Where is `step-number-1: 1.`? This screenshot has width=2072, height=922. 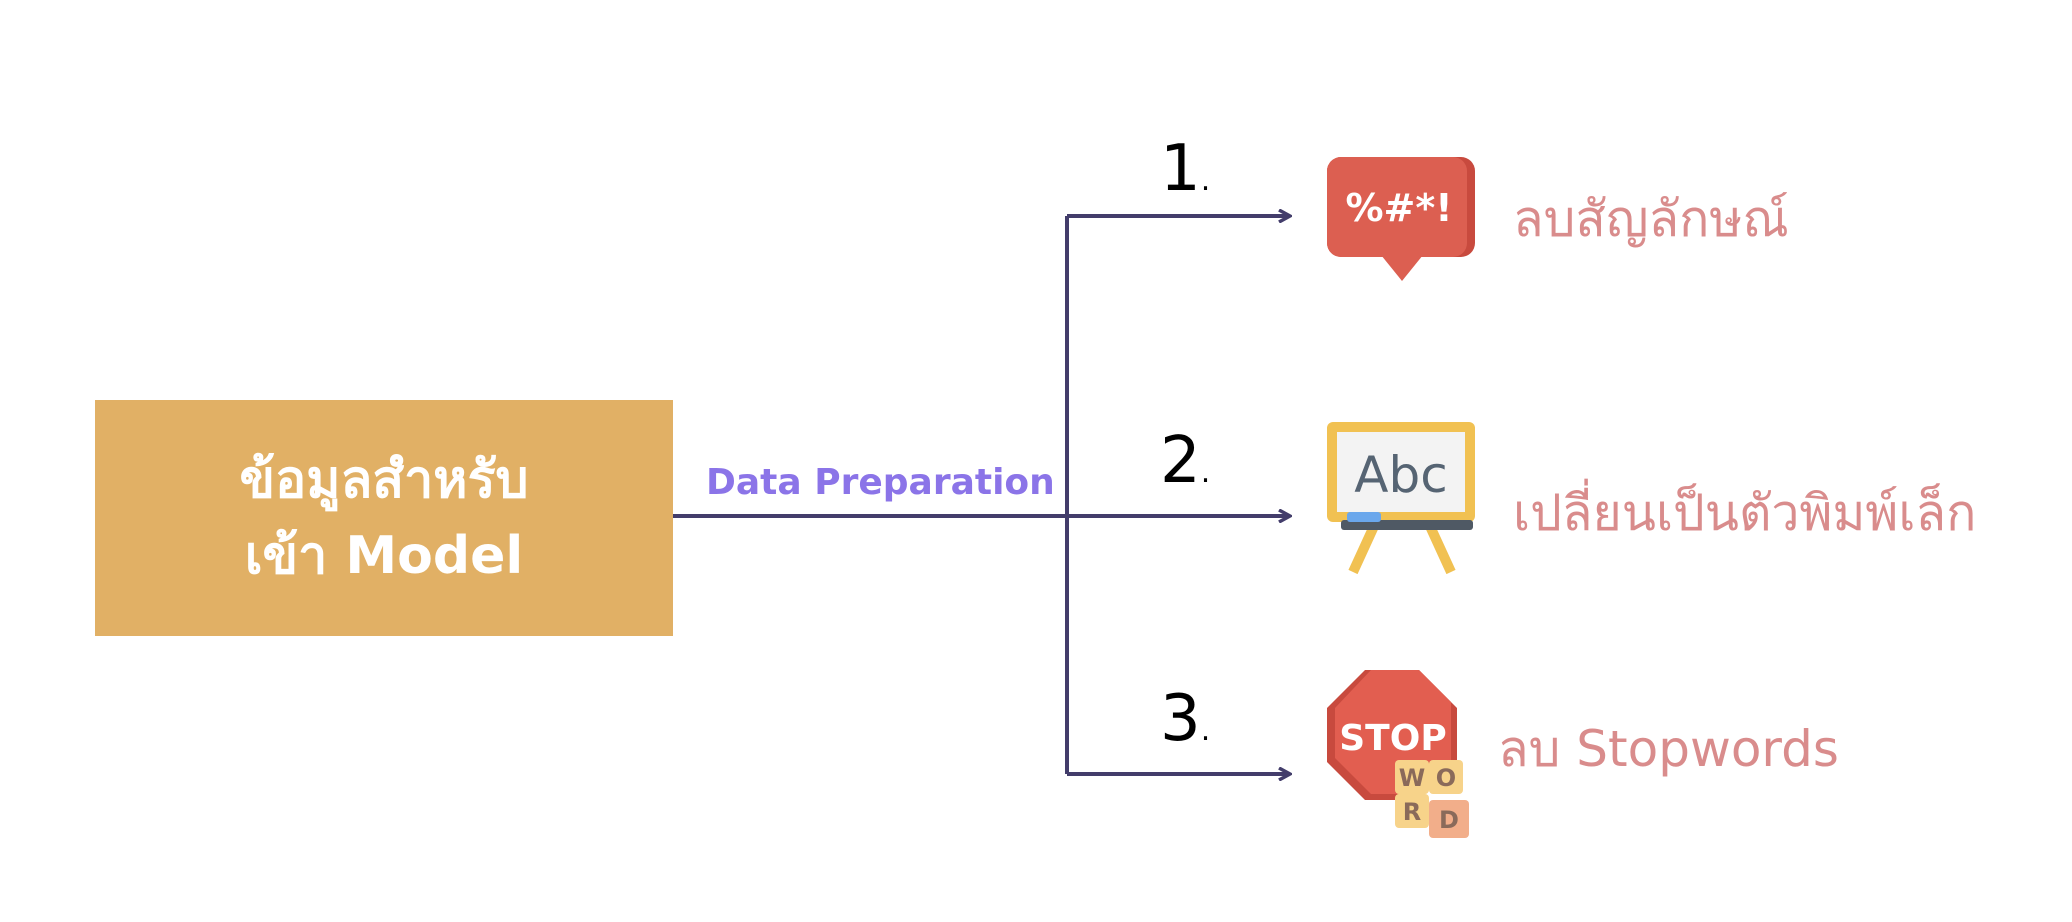
step-number-1: 1. is located at coordinates (1185, 169).